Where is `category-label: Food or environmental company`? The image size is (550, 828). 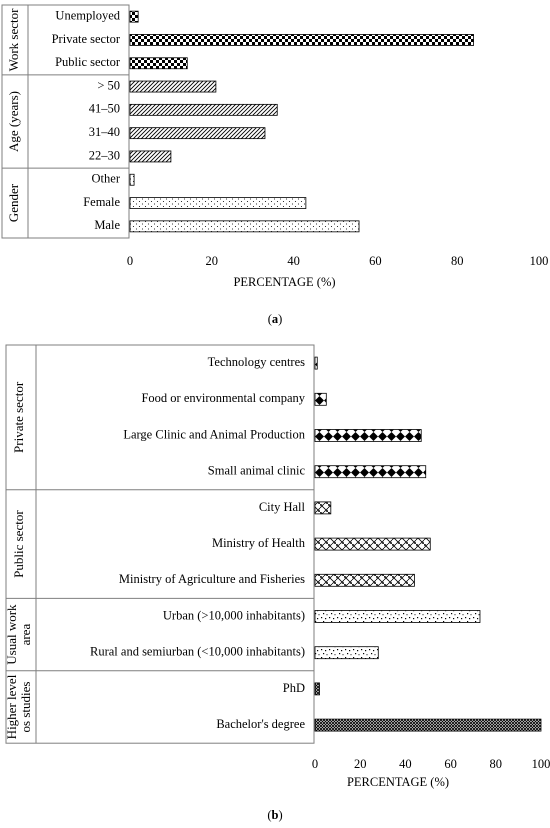 category-label: Food or environmental company is located at coordinates (223, 398).